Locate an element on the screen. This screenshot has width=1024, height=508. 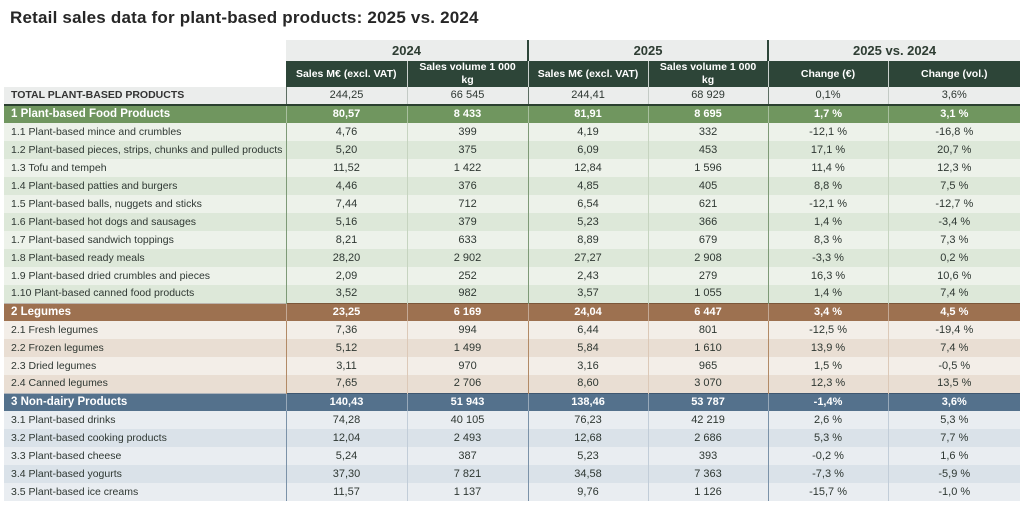
cell-sales-2024: 12,04 is located at coordinates (346, 438).